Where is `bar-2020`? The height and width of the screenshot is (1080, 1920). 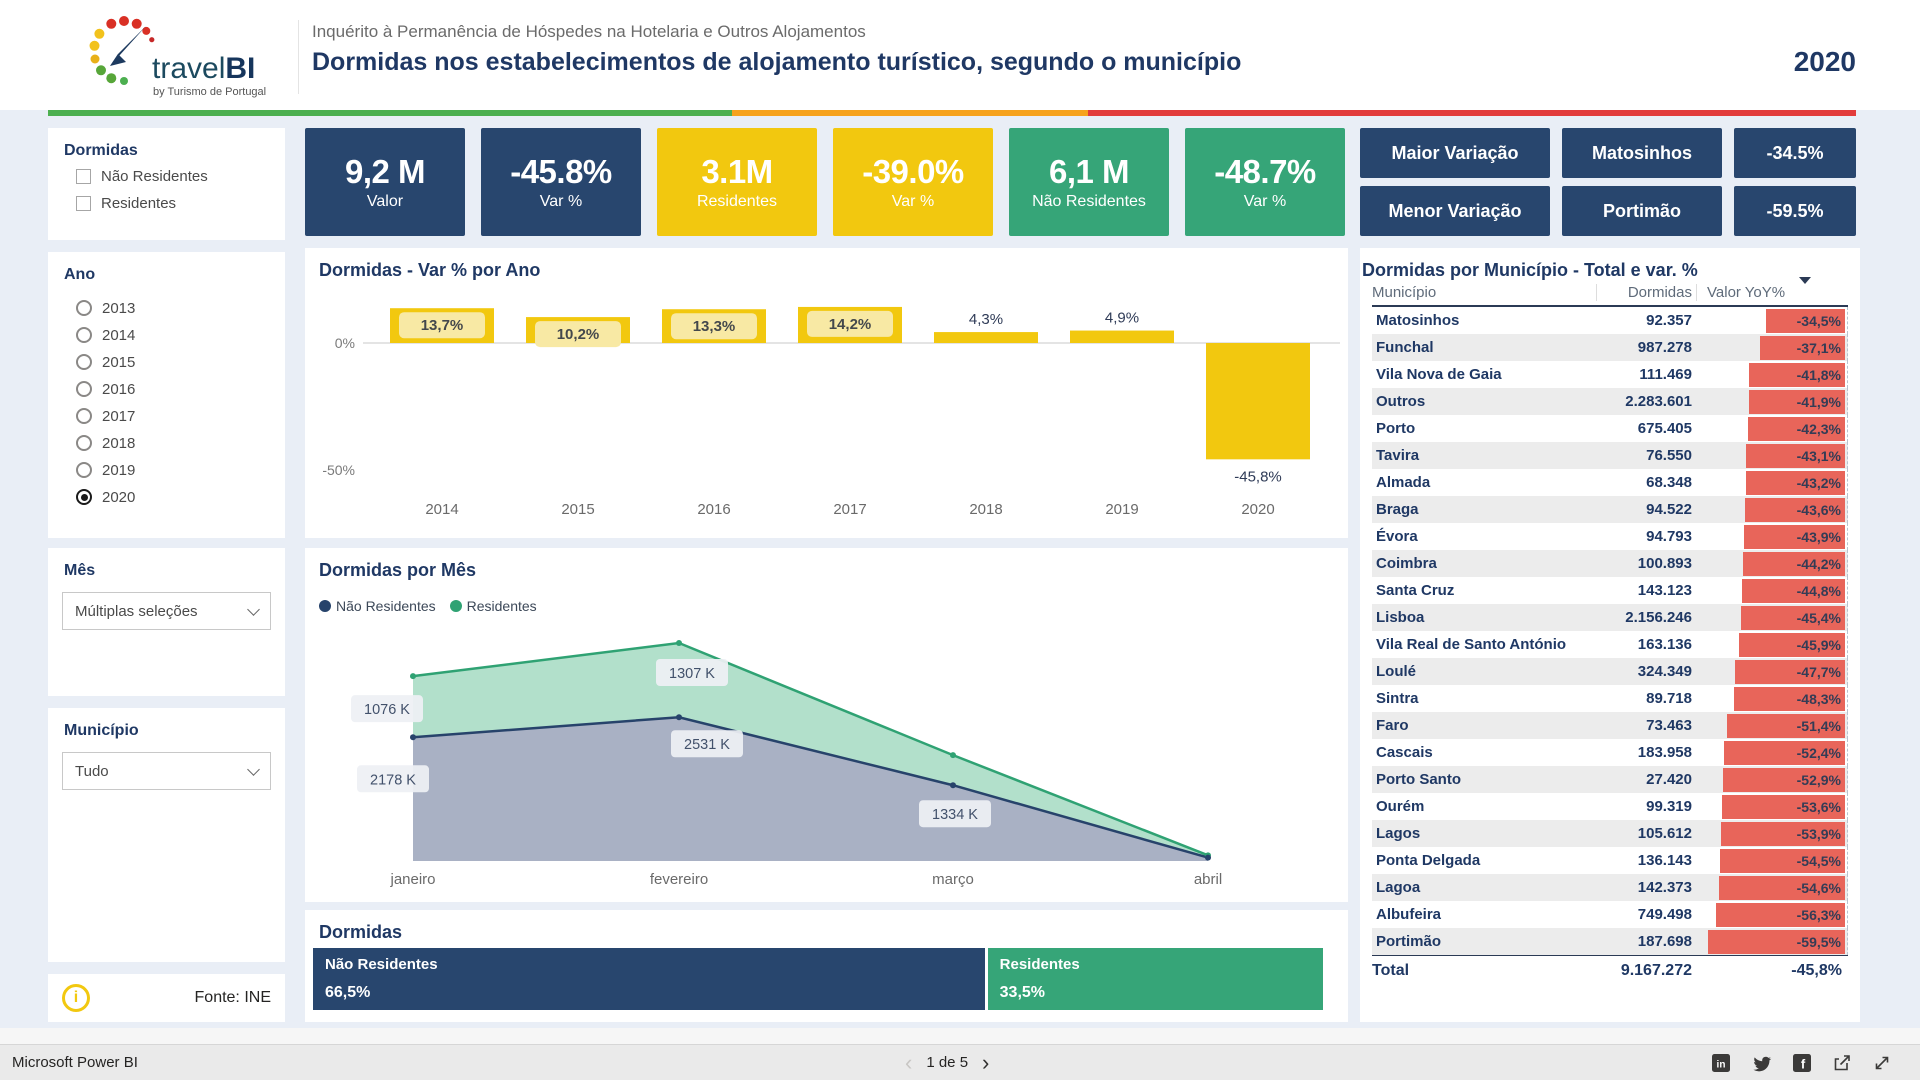 bar-2020 is located at coordinates (1258, 401).